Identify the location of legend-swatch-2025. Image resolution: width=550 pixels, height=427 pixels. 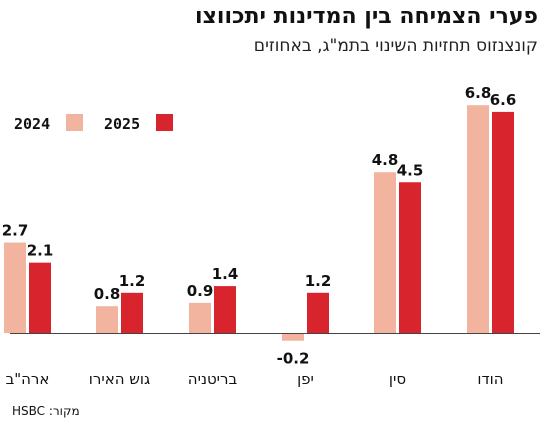
(164, 122).